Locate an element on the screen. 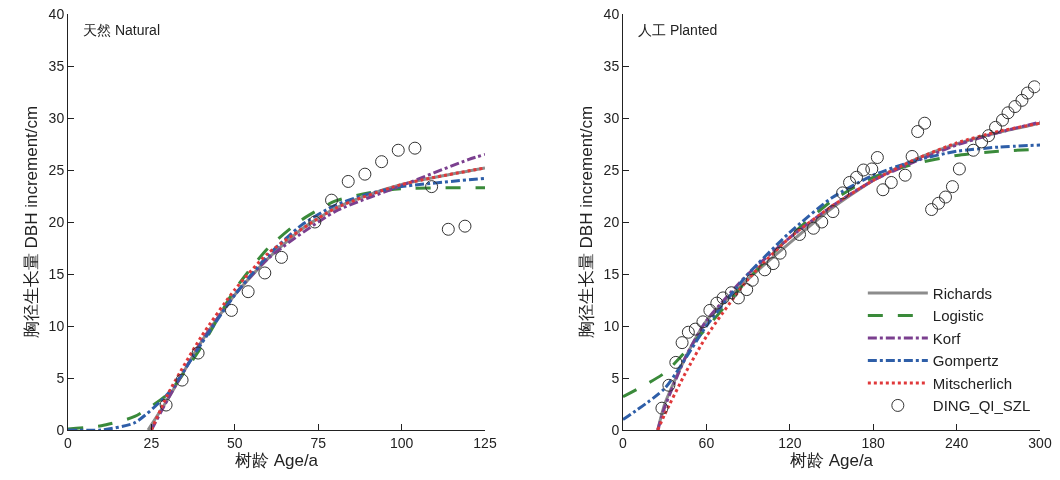  legend-label: Gompertz is located at coordinates (965, 361).